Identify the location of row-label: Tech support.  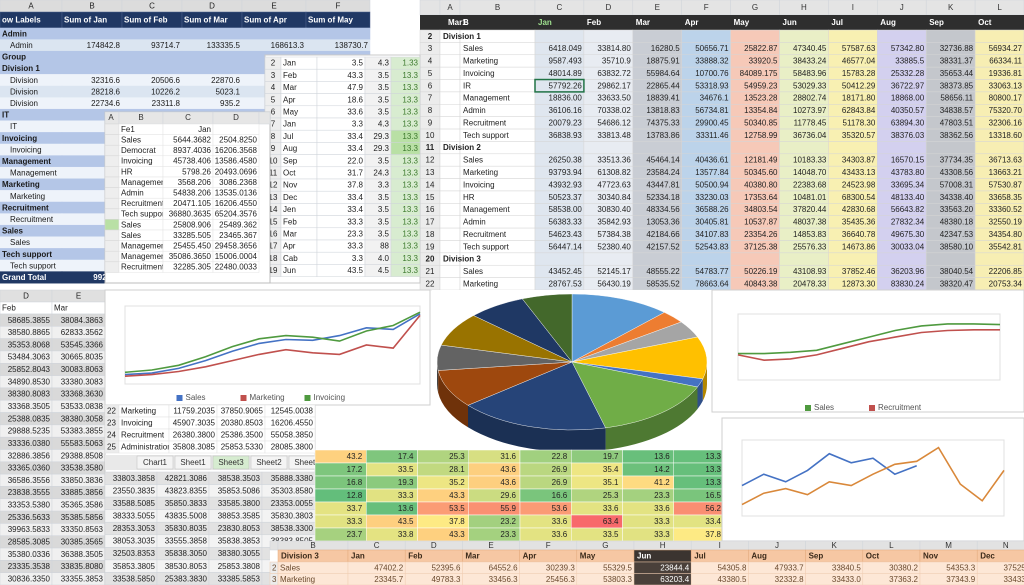
(486, 246).